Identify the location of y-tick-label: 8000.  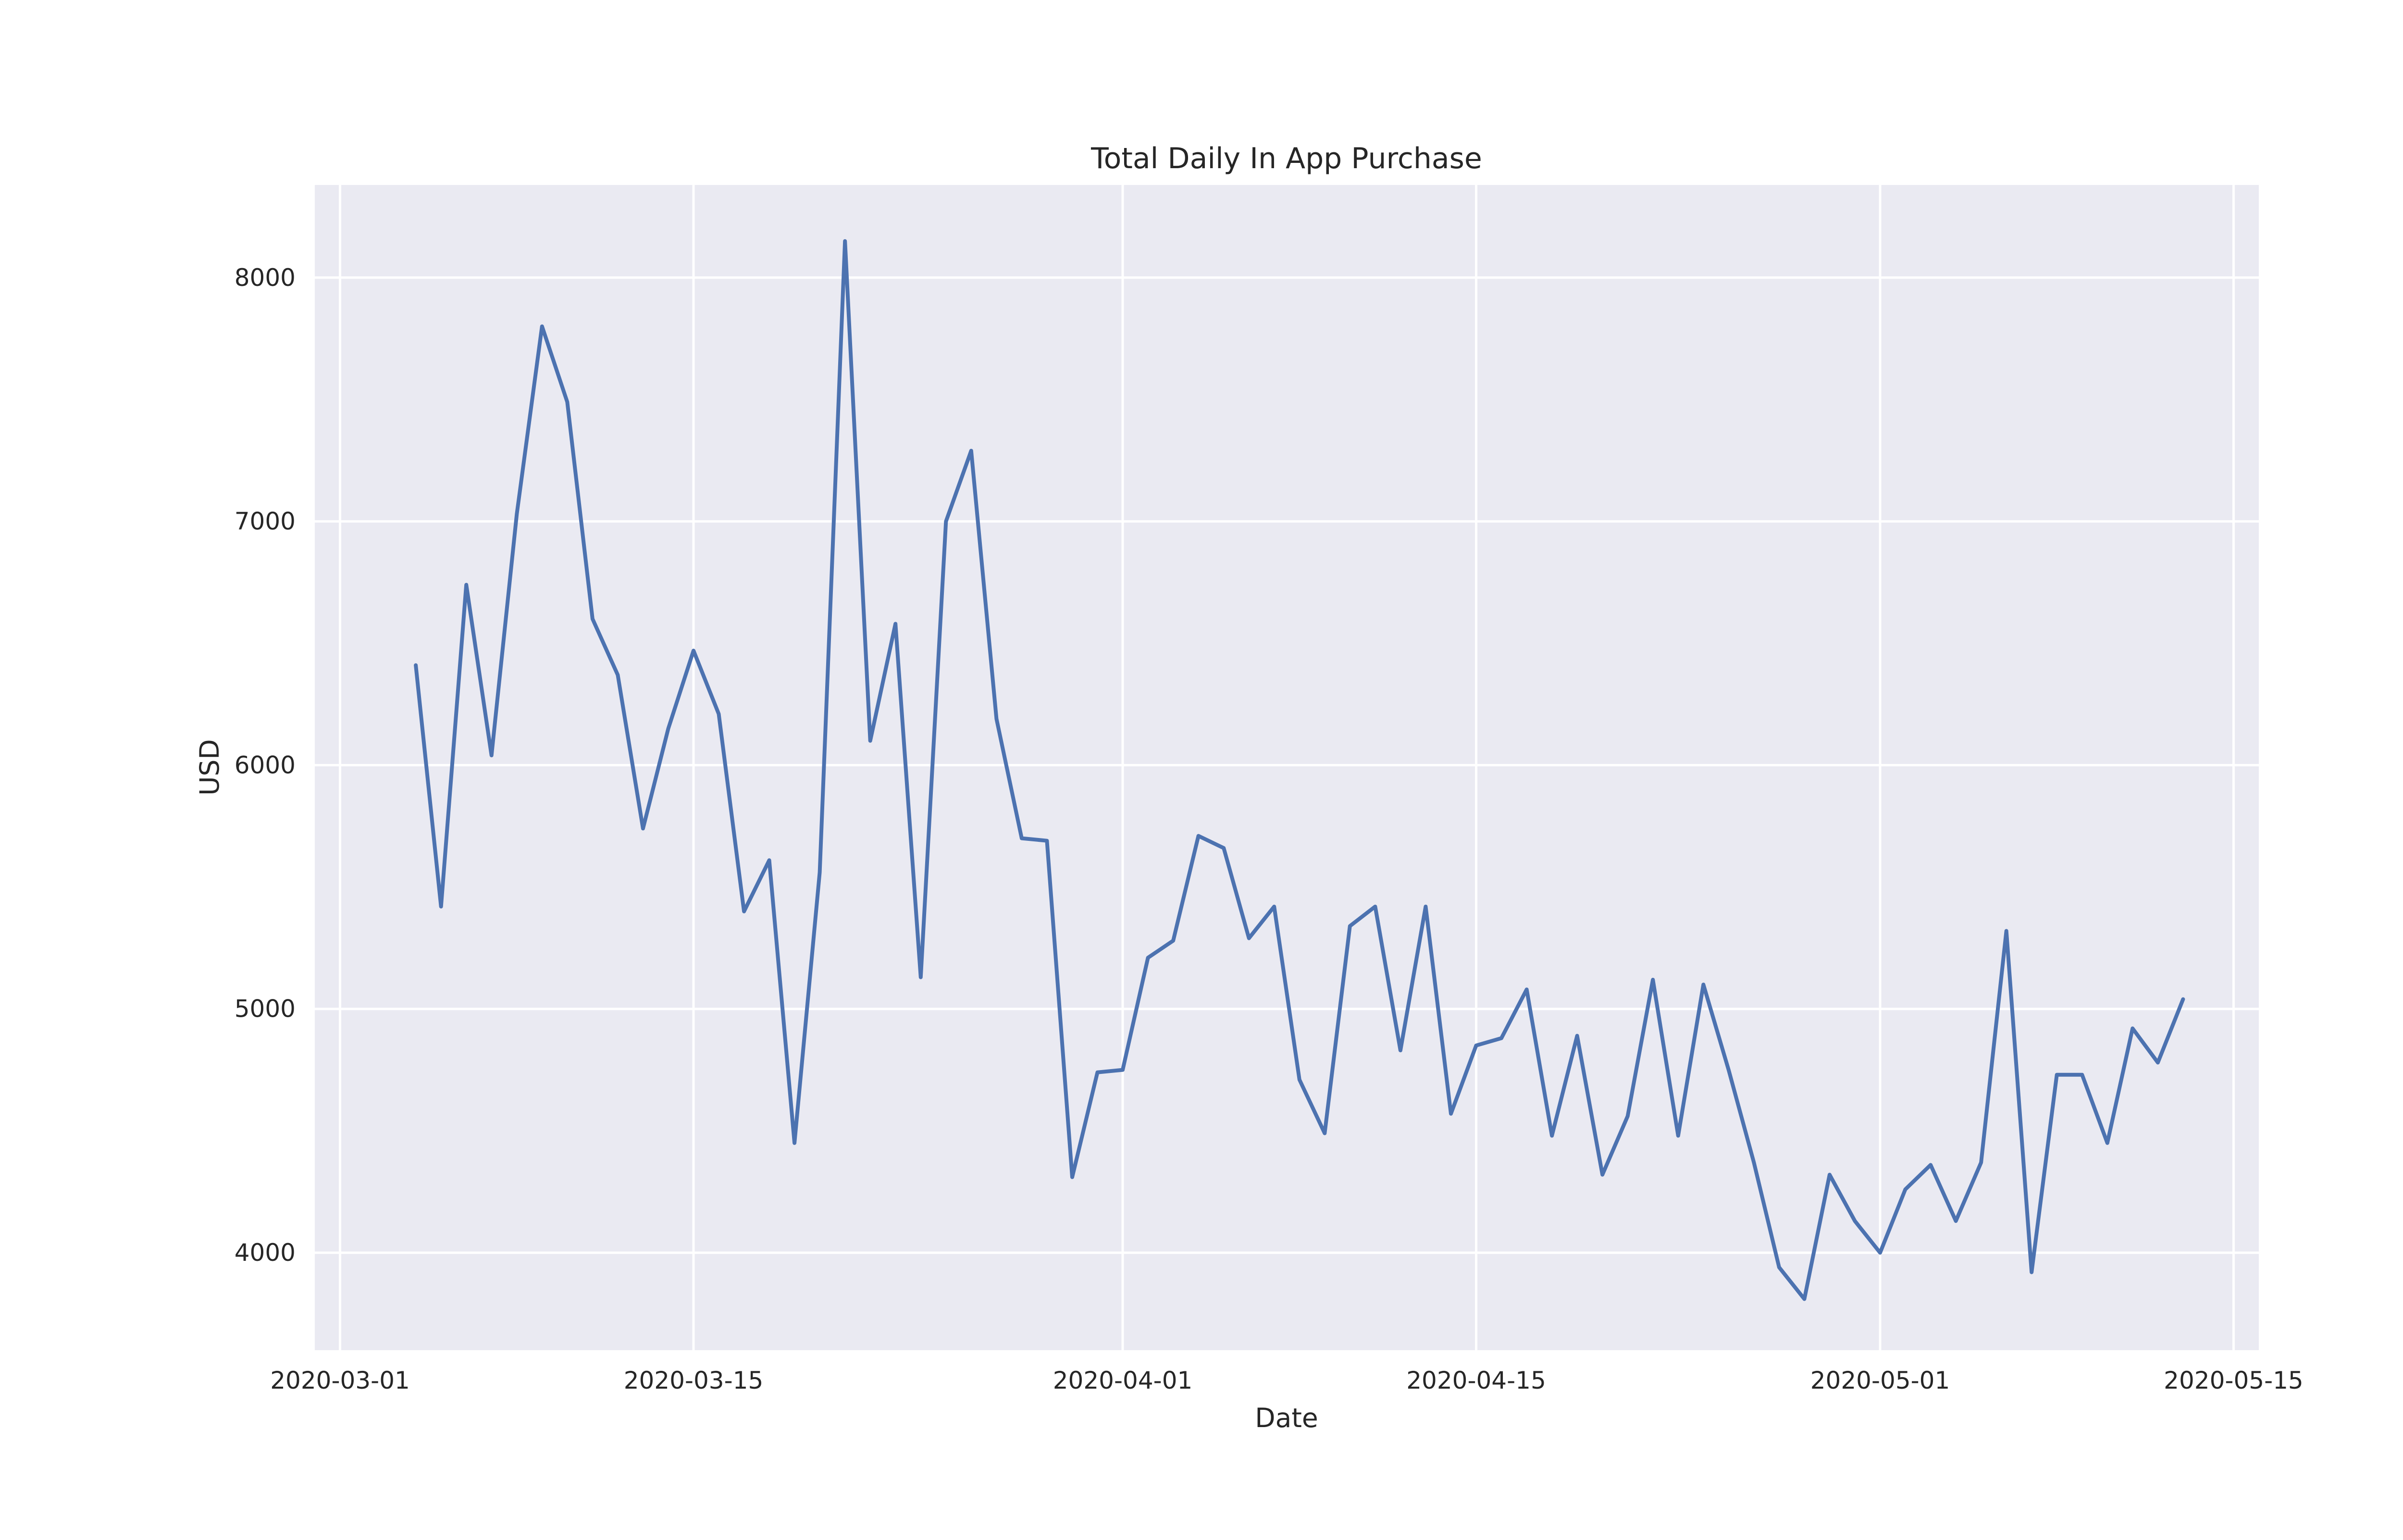
(265, 278).